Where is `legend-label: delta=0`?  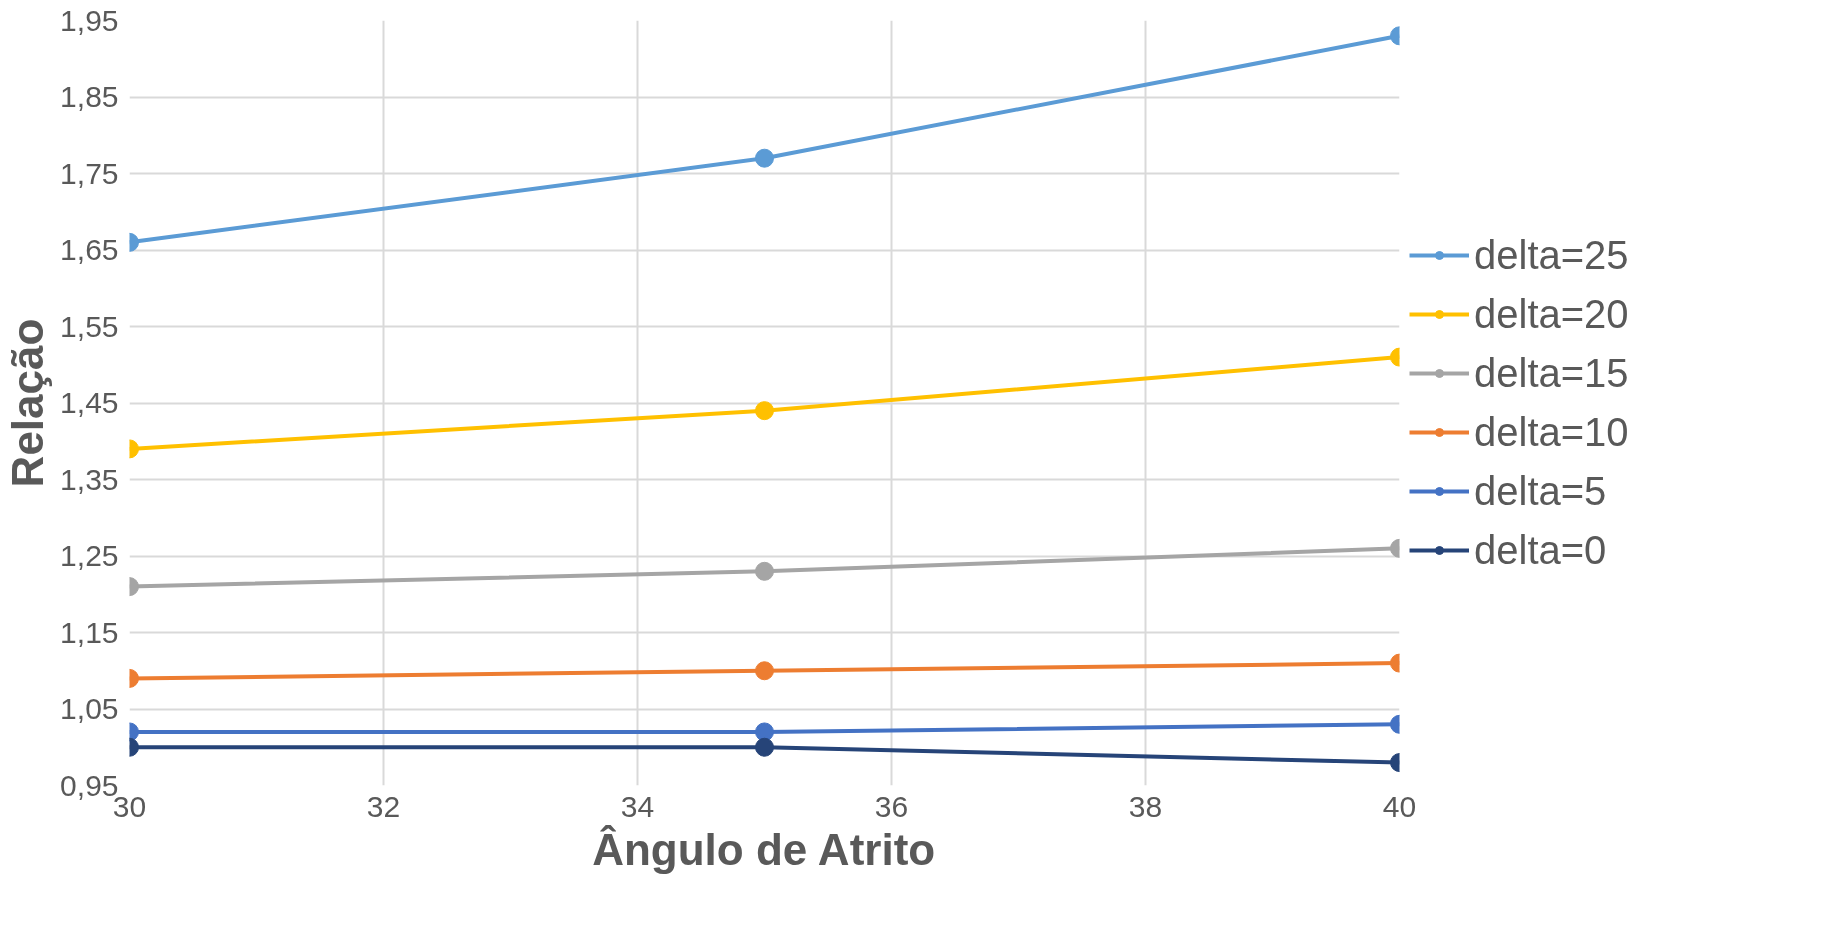 legend-label: delta=0 is located at coordinates (1540, 550).